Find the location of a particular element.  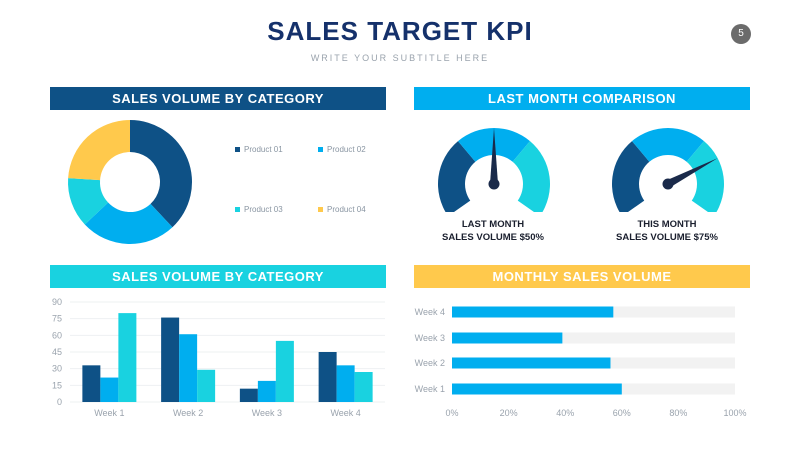

x-tick-label: Week 4 is located at coordinates (345, 413).